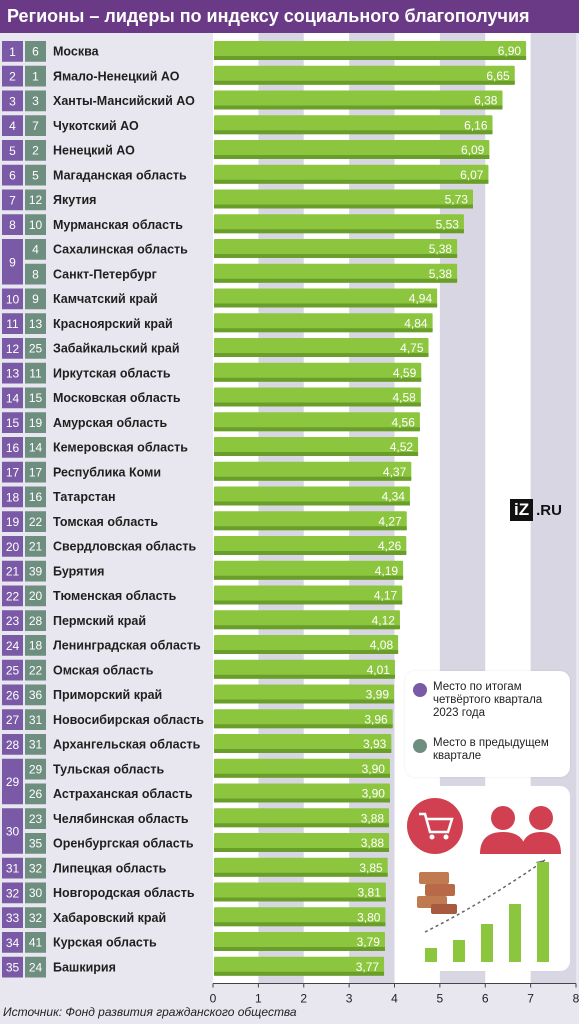  What do you see at coordinates (376, 719) in the screenshot?
I see `bar-value-label: 3,96` at bounding box center [376, 719].